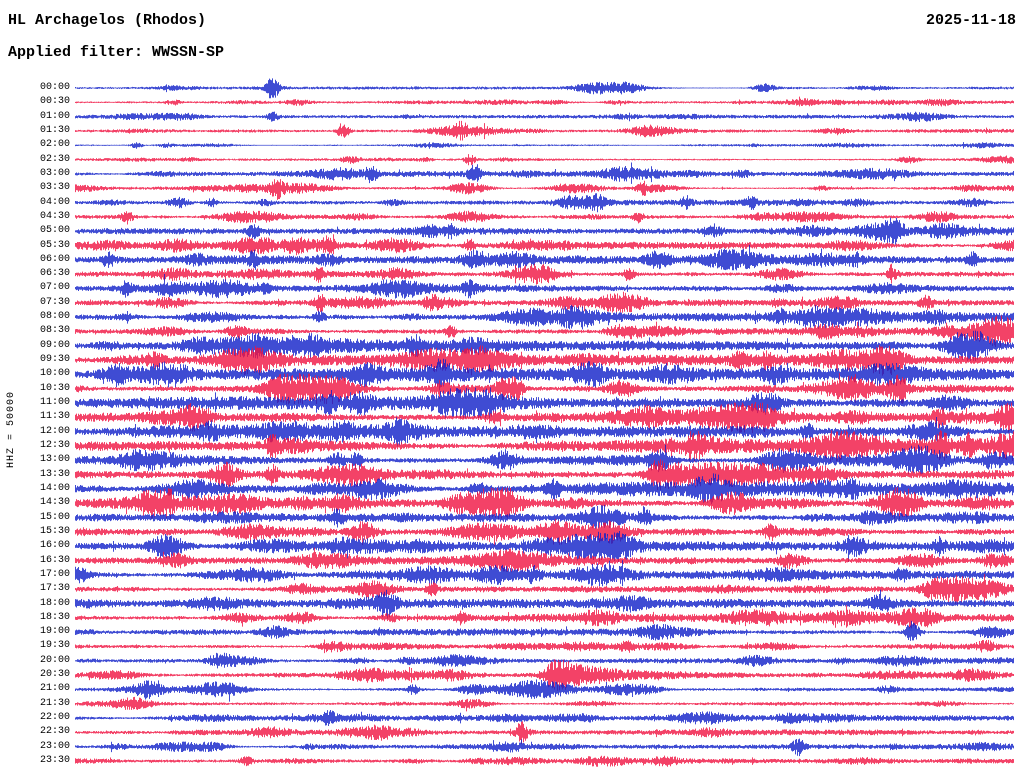 This screenshot has width=1024, height=780. Describe the element at coordinates (54, 460) in the screenshot. I see `trace-time-label: 13:00` at that location.